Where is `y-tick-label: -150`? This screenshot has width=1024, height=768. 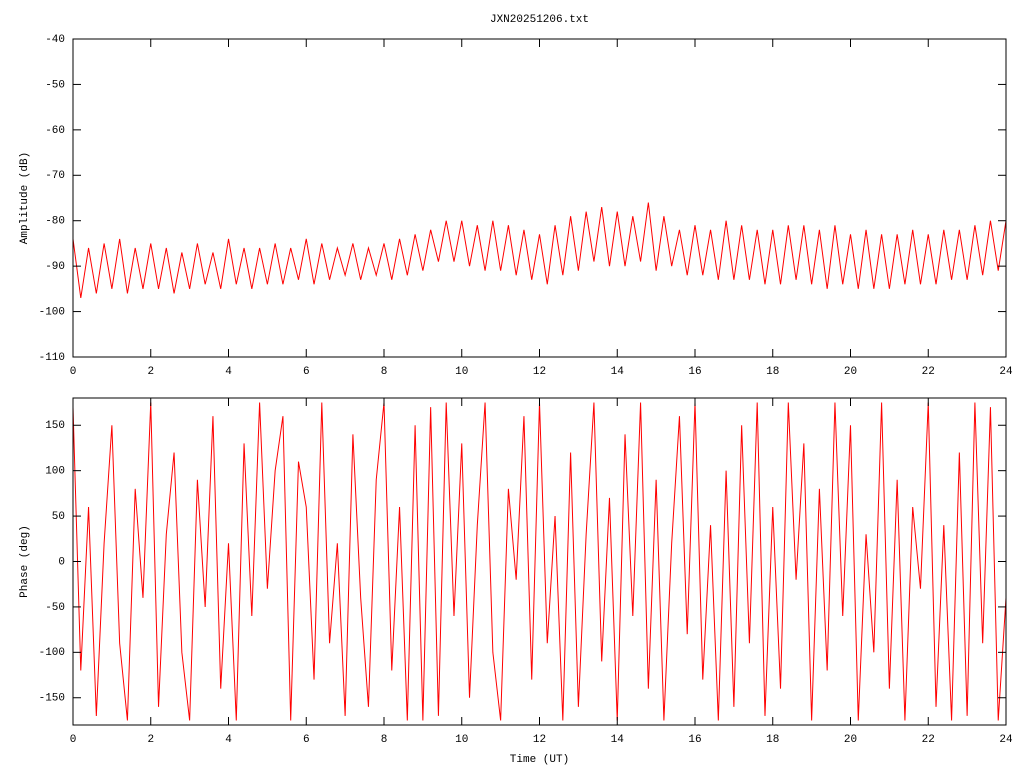
y-tick-label: -150 is located at coordinates (52, 699).